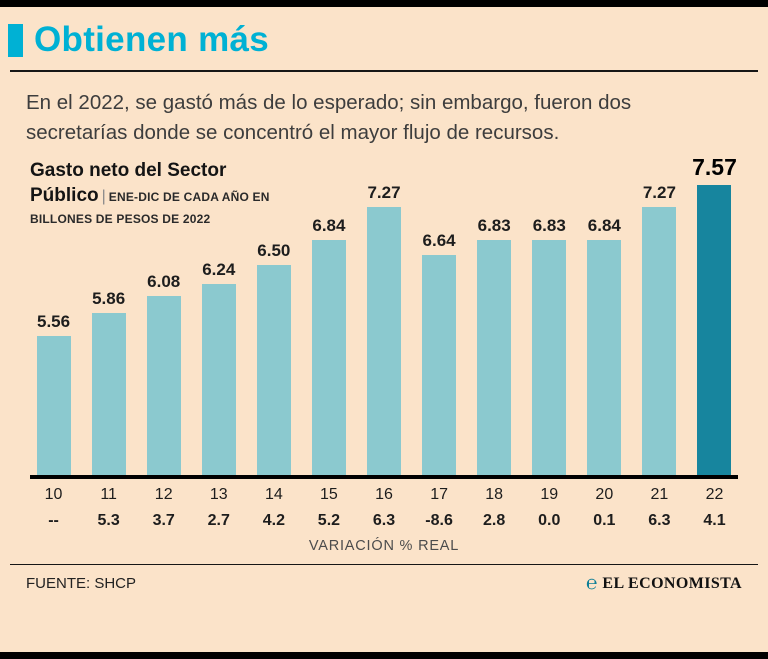 The height and width of the screenshot is (659, 768). I want to click on variation-value: 3.7, so click(163, 521).